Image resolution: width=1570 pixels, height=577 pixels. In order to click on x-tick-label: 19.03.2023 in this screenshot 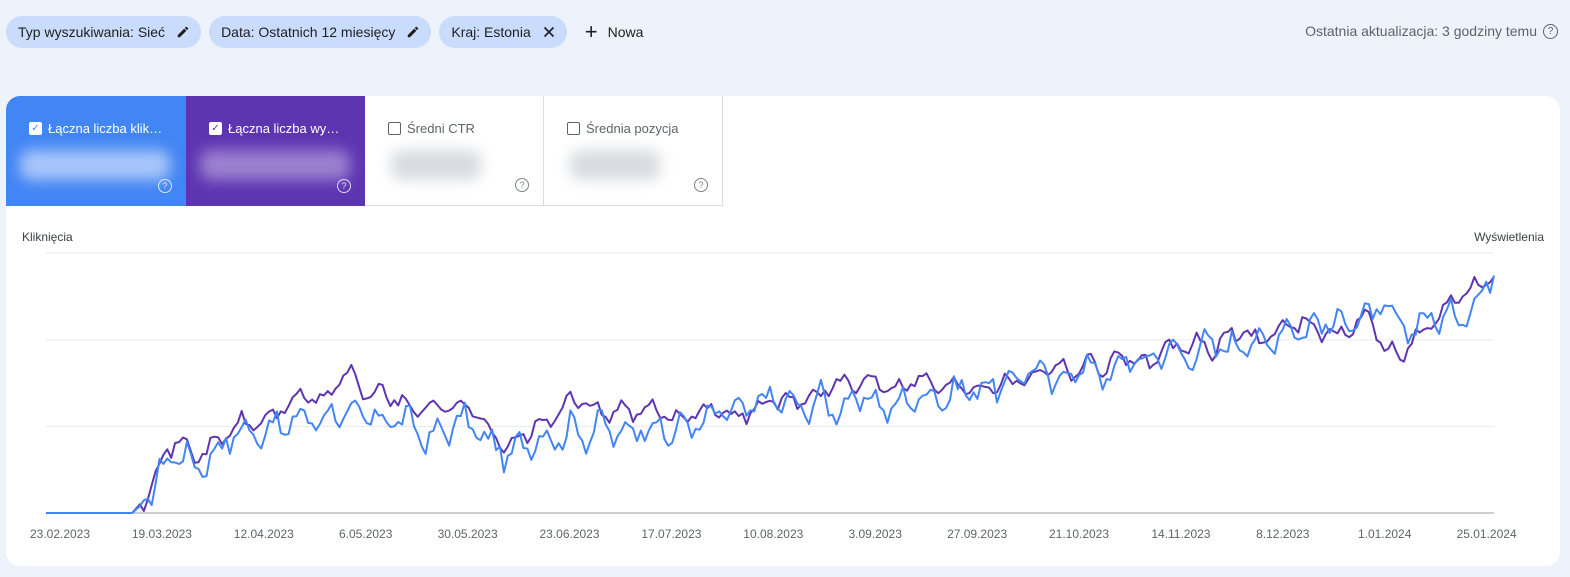, I will do `click(162, 534)`.